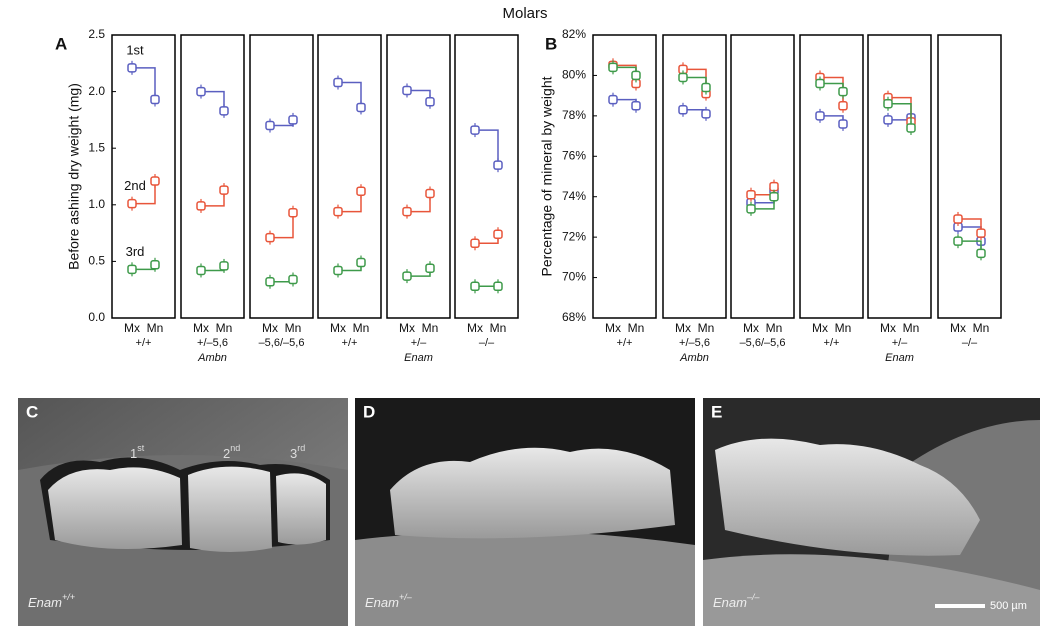 Image resolution: width=1050 pixels, height=637 pixels. I want to click on image-caption: Enam+/+, so click(51, 601).